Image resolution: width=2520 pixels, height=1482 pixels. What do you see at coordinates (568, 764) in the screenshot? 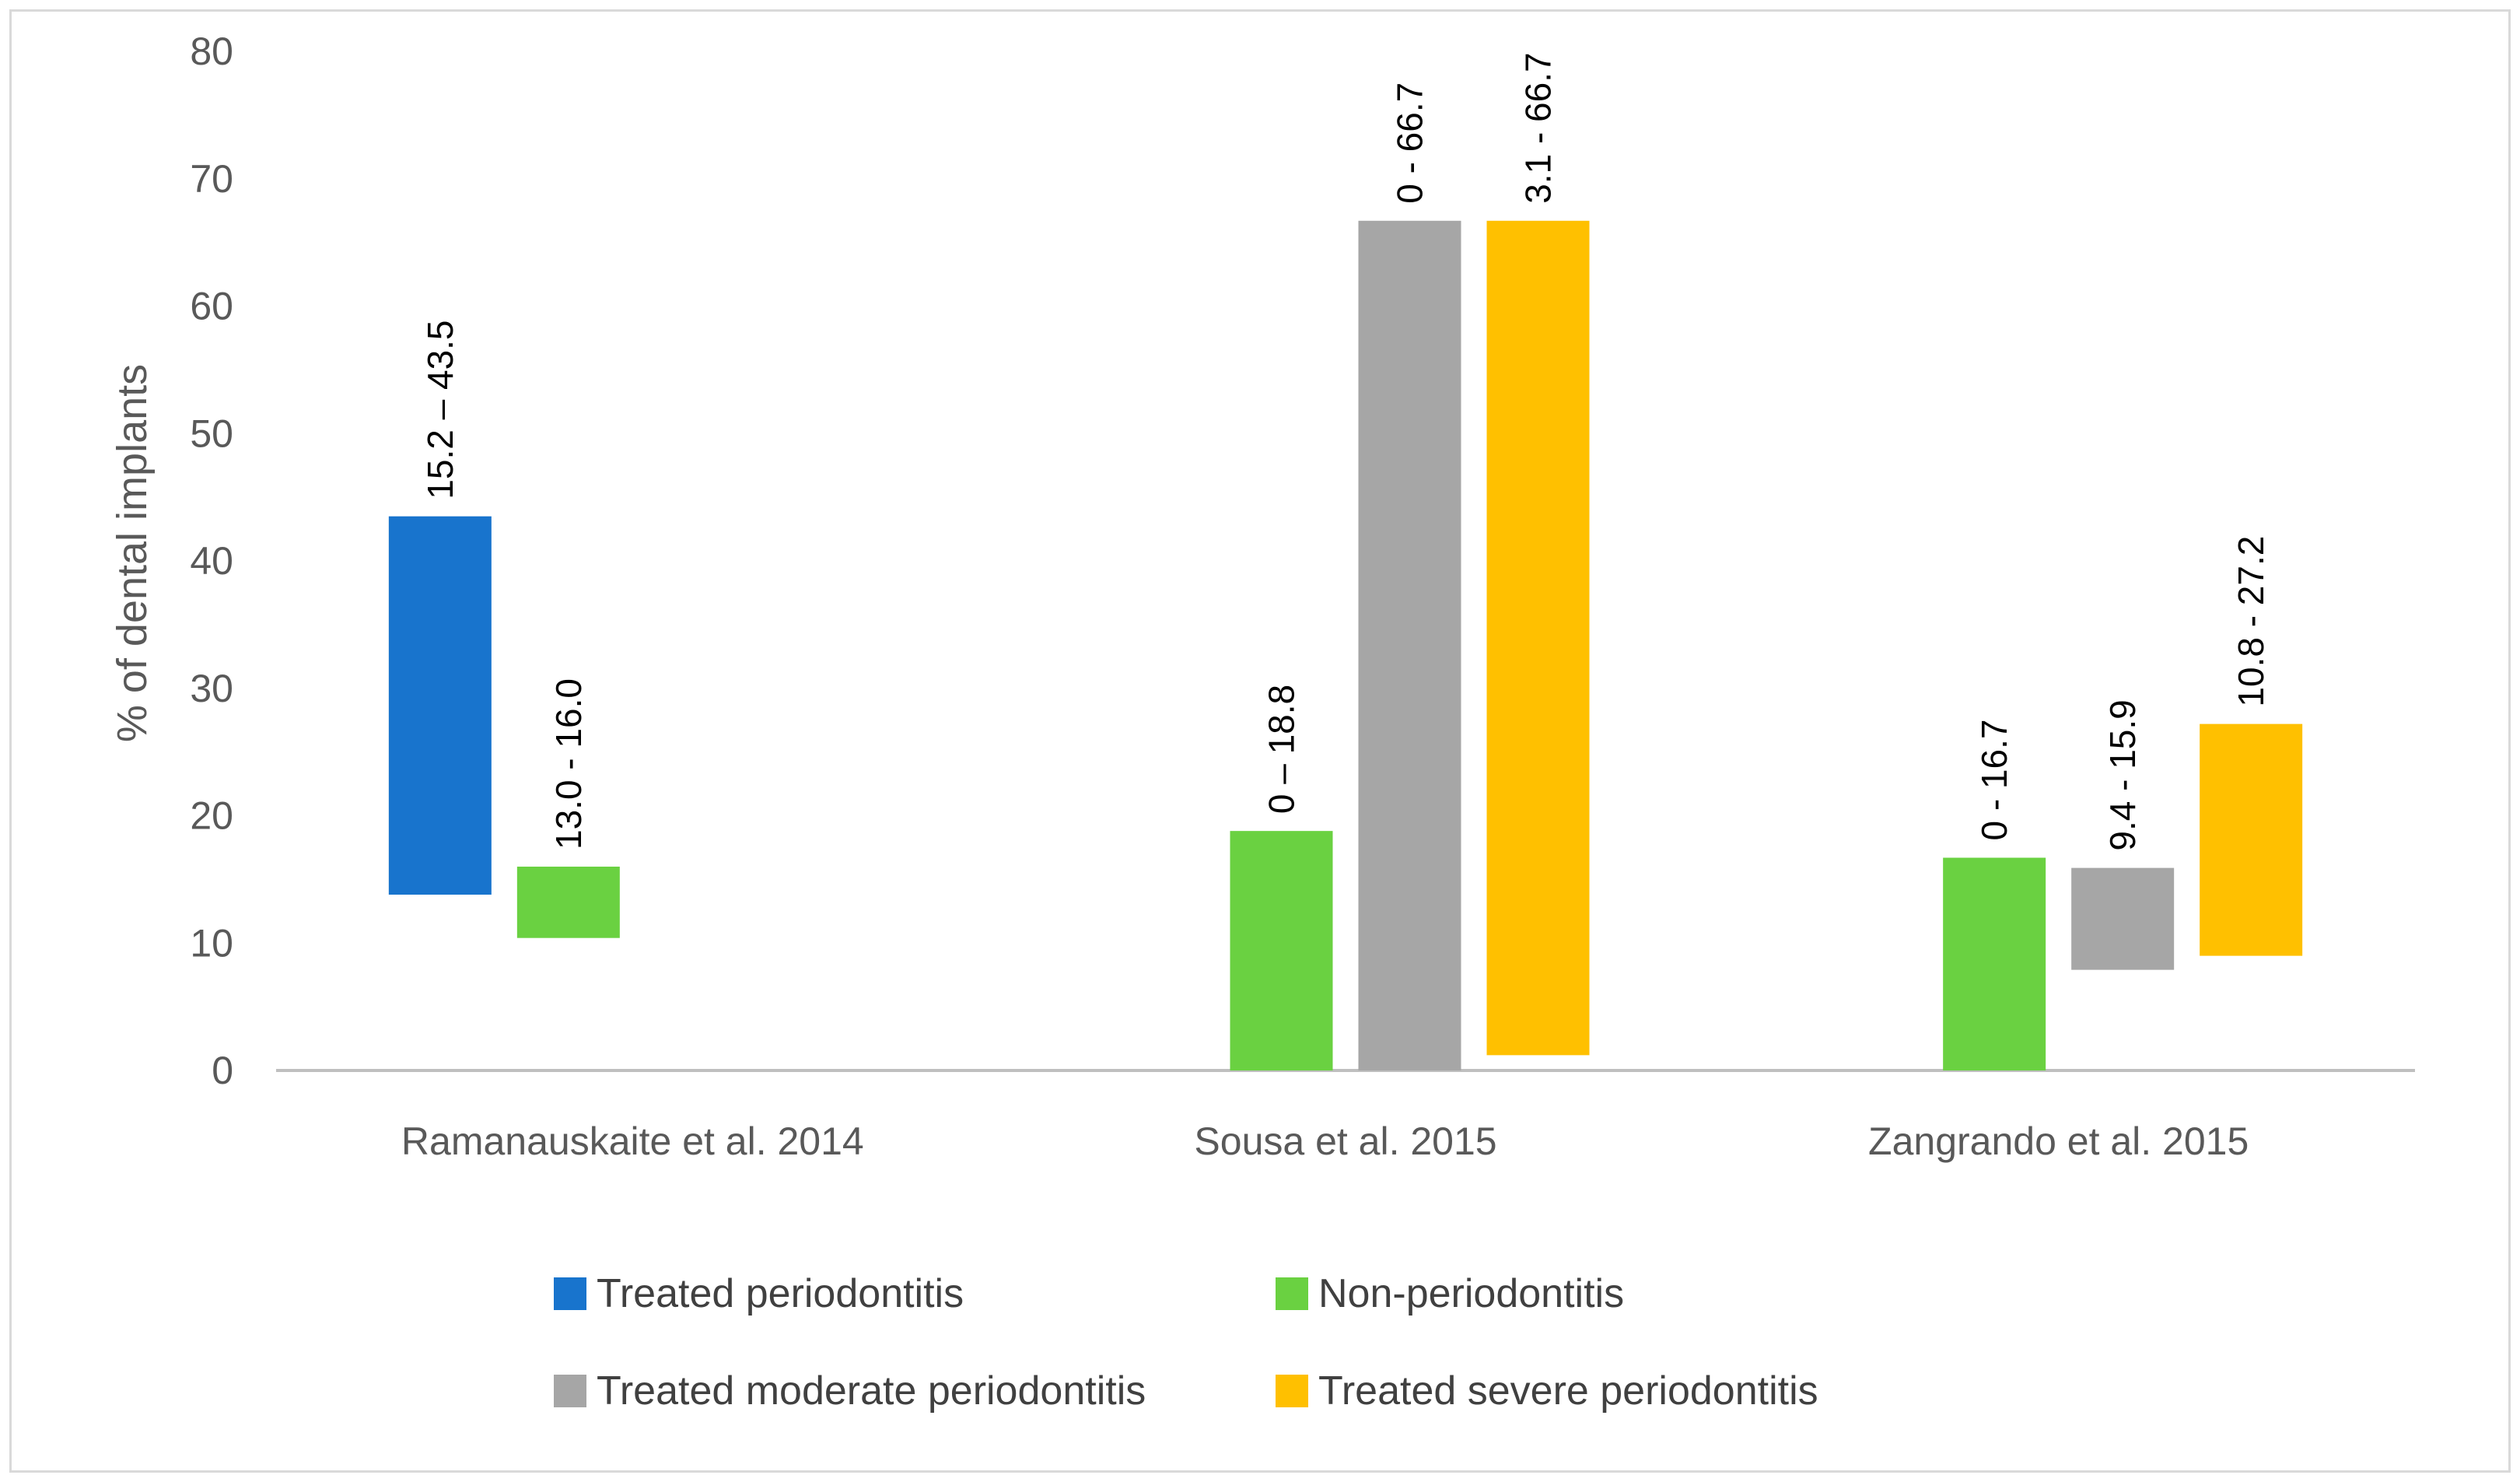
I see `data-label: 13.0 - 16.0` at bounding box center [568, 764].